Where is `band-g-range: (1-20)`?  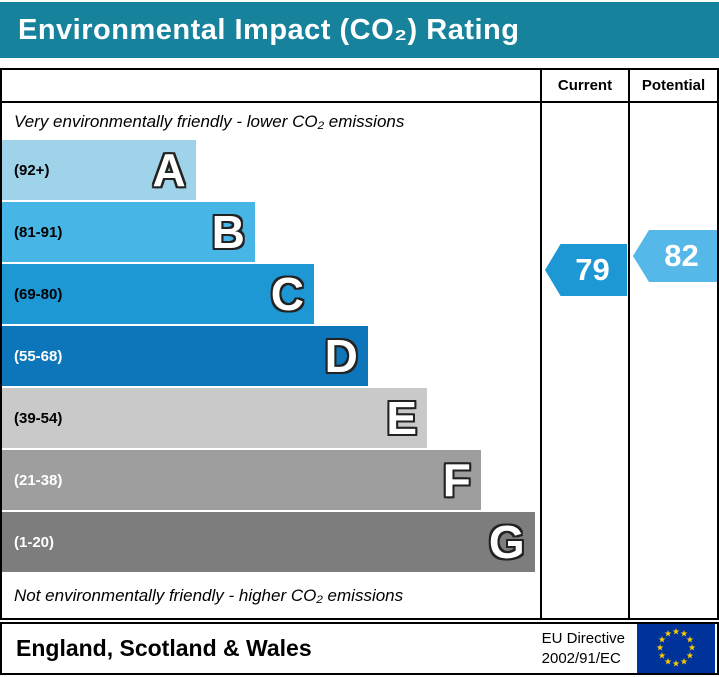 band-g-range: (1-20) is located at coordinates (34, 542).